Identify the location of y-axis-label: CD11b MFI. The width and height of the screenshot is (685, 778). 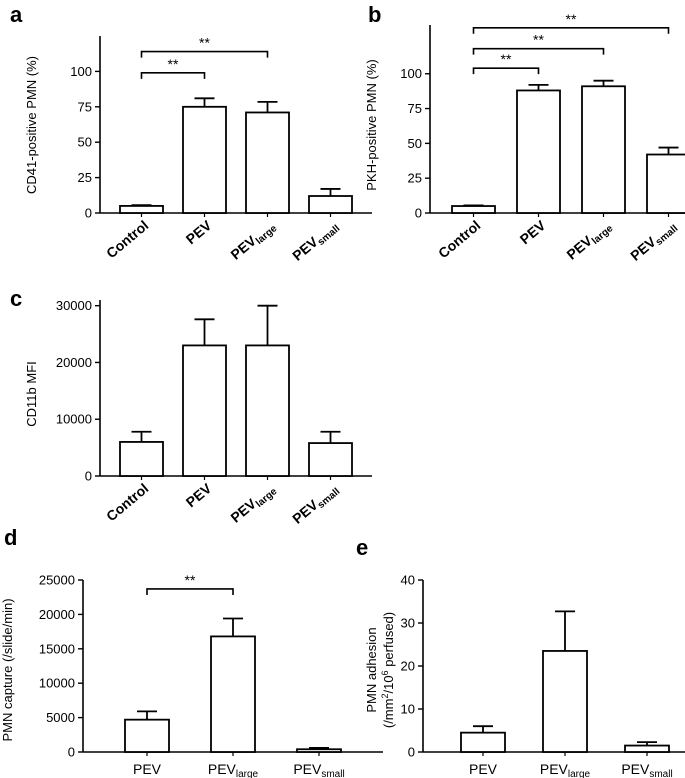
(31, 394).